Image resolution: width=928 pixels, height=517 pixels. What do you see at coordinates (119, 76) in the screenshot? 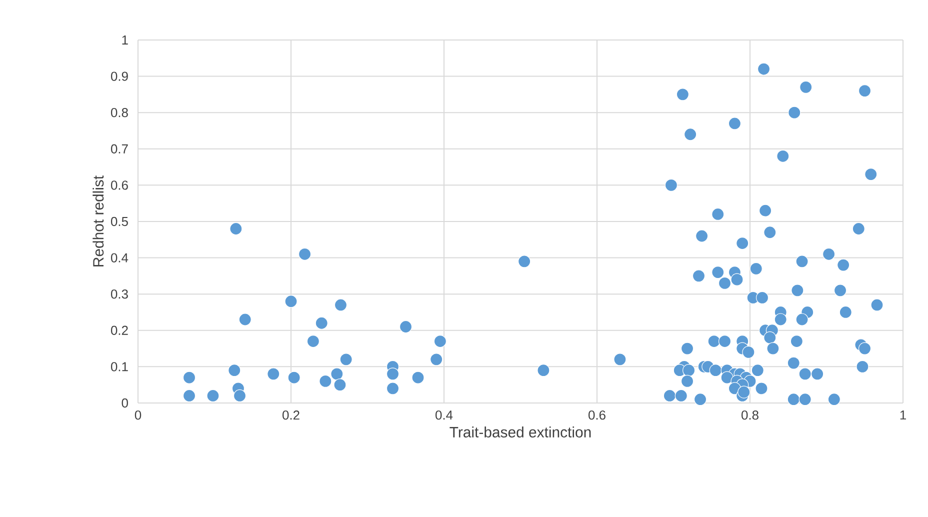
I see `y-tick-label: 0.9` at bounding box center [119, 76].